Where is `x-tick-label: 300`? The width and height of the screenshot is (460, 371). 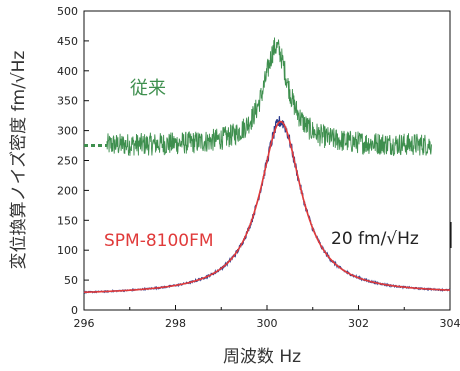
x-tick-label: 300 is located at coordinates (267, 323).